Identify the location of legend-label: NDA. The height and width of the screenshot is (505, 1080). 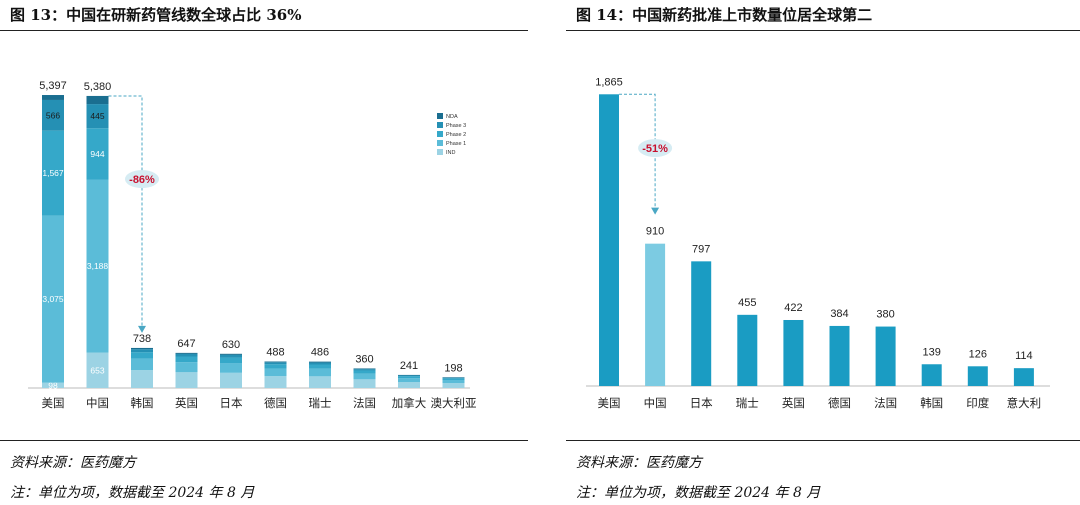
(452, 117).